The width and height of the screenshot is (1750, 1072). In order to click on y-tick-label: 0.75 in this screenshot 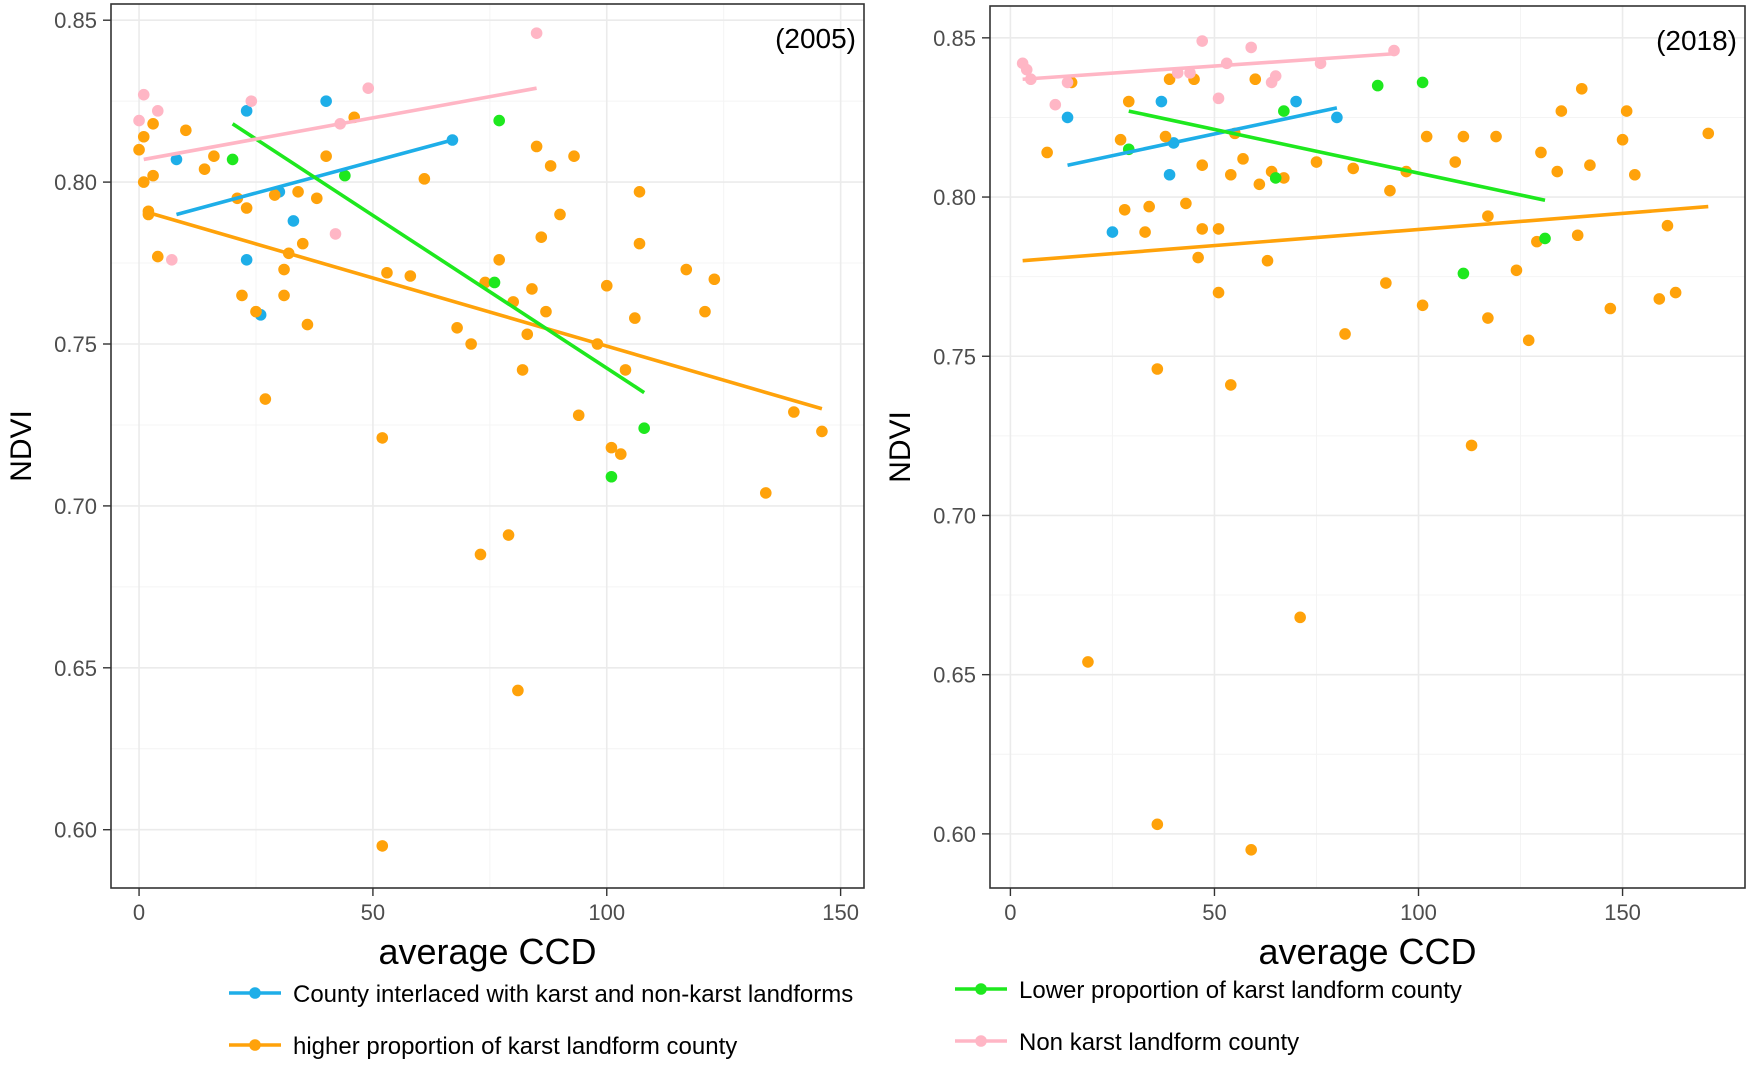, I will do `click(954, 356)`.